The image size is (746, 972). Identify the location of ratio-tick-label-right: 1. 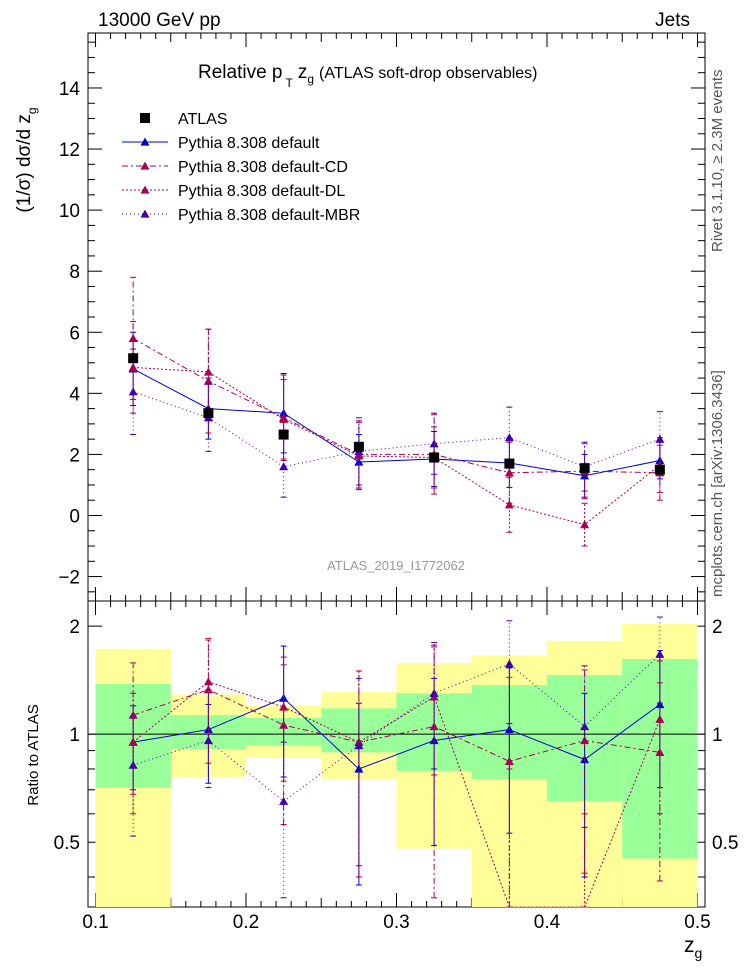
(717, 735).